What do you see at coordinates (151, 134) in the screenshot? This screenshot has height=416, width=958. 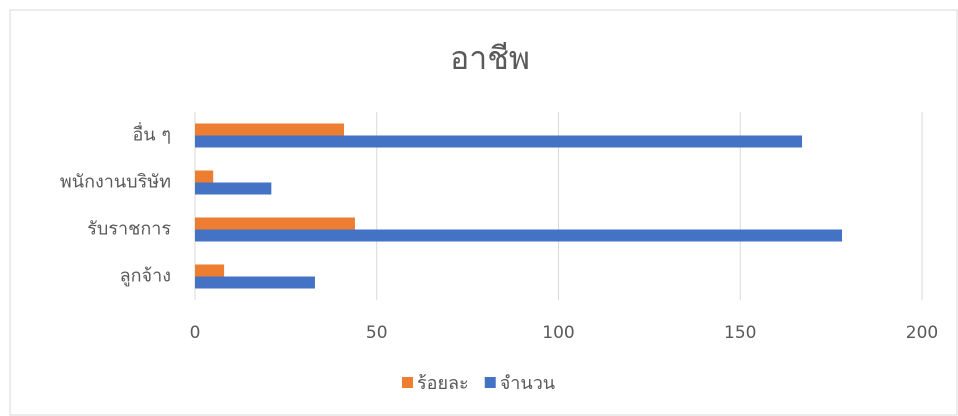 I see `y-tick-label: อื่น ๆ` at bounding box center [151, 134].